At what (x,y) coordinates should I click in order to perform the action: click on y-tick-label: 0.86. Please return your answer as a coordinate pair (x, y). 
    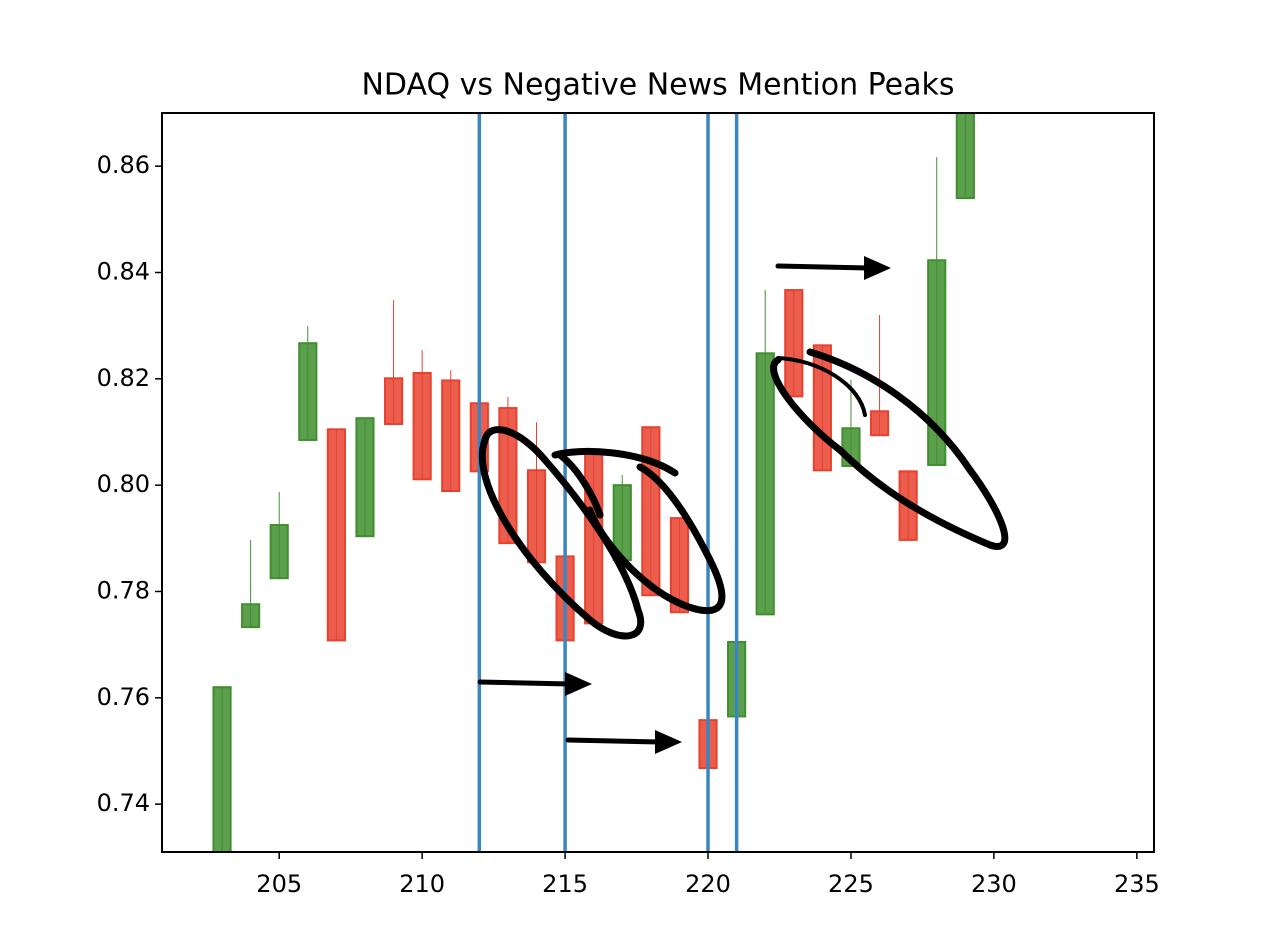
    Looking at the image, I should click on (123, 165).